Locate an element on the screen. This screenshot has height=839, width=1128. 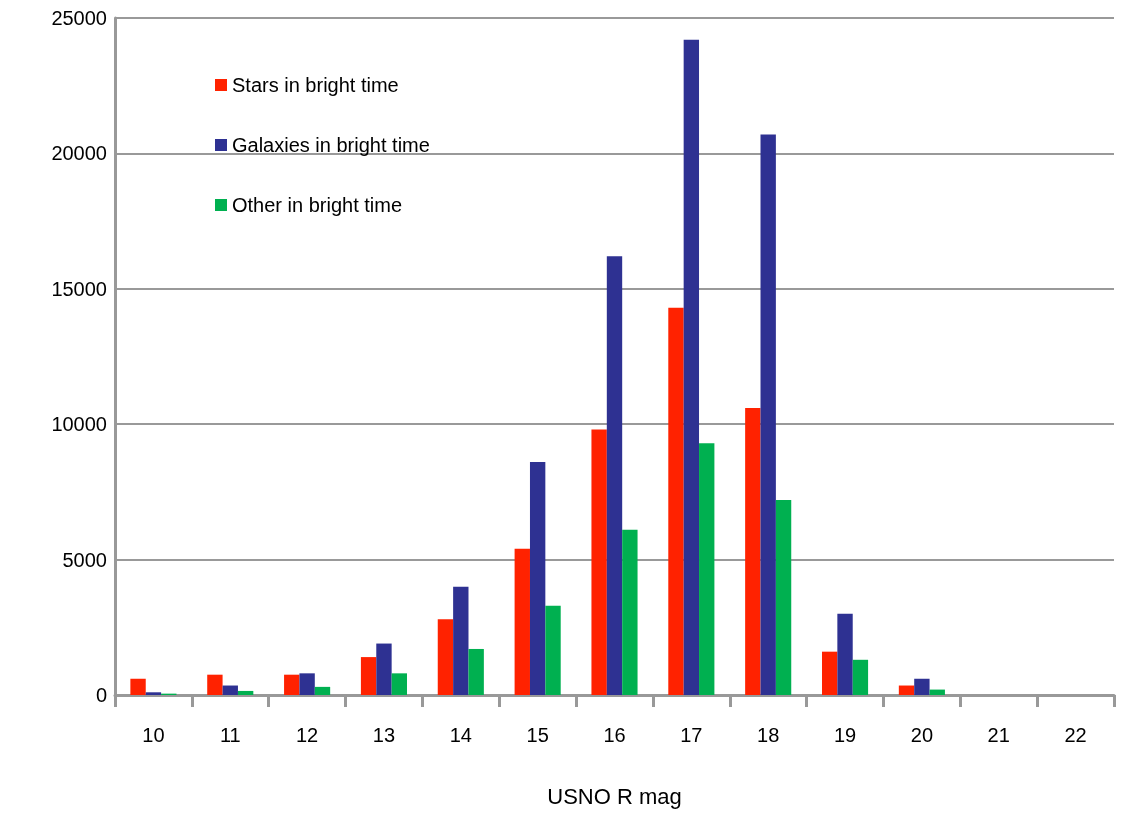
legend-label: Other in bright time is located at coordinates (317, 205).